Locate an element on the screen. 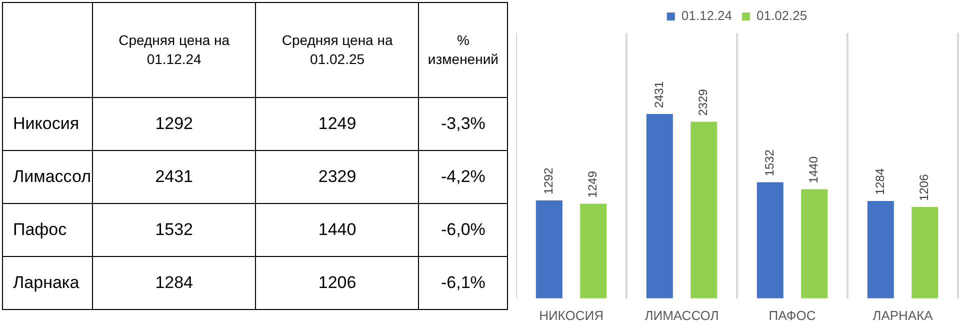 The image size is (966, 334). category-label: Никосия is located at coordinates (47, 123).